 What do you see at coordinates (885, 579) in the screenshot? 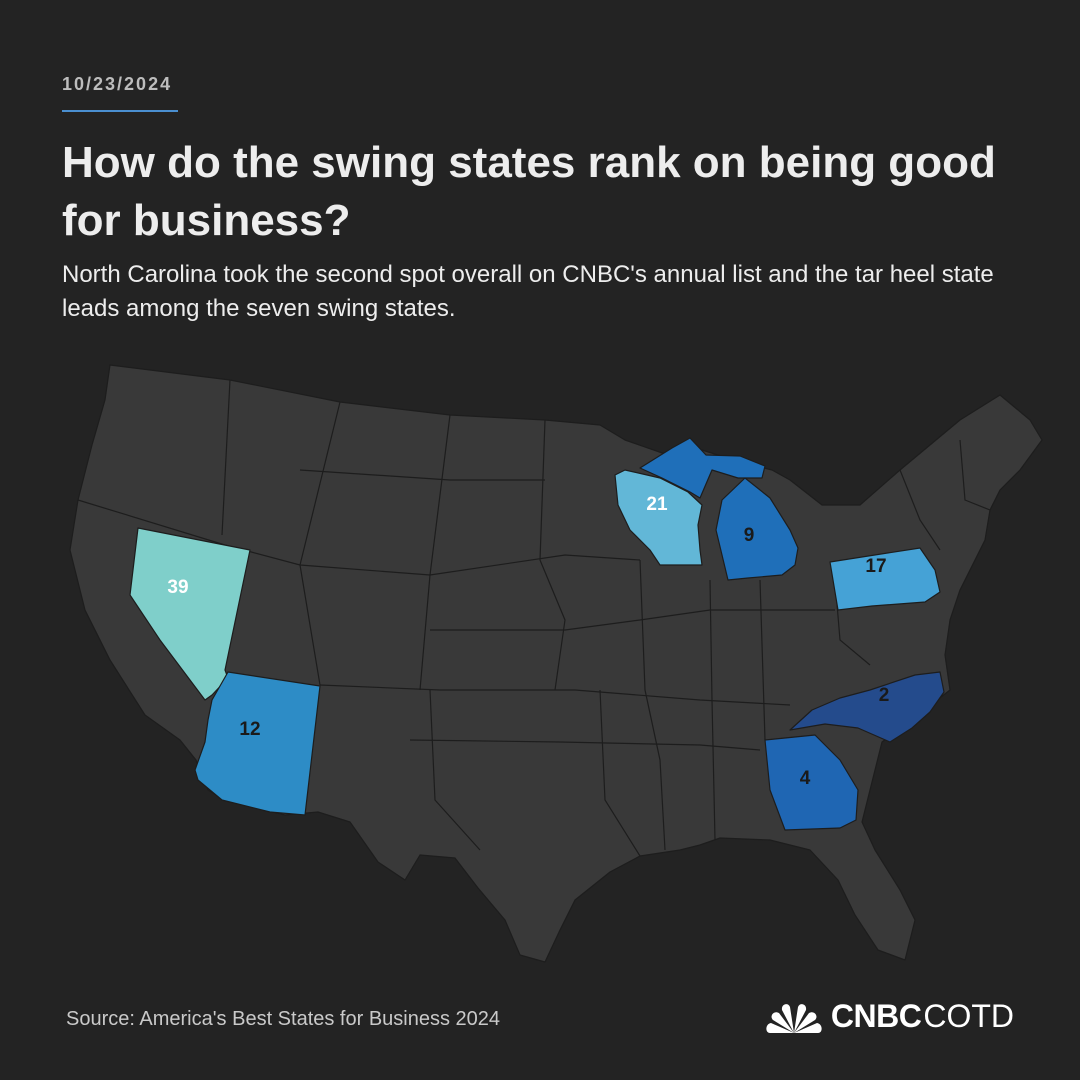
I see `state-pennsylvania` at bounding box center [885, 579].